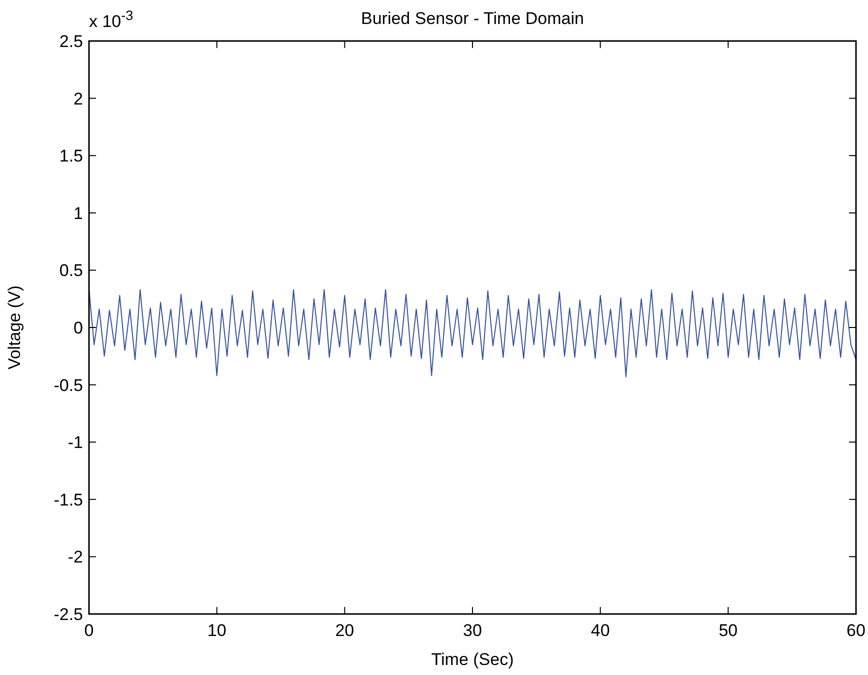 The width and height of the screenshot is (868, 675). Describe the element at coordinates (71, 270) in the screenshot. I see `y-tick-label: 0.5` at that location.